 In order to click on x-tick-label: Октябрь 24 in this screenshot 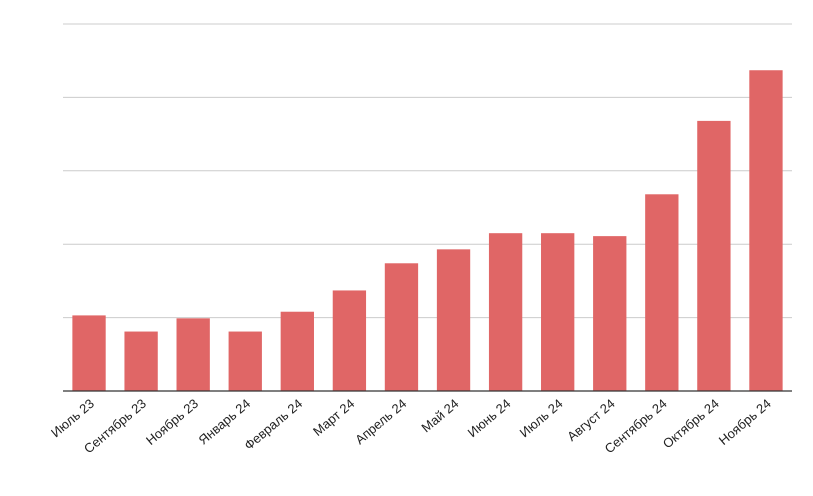, I will do `click(691, 424)`.